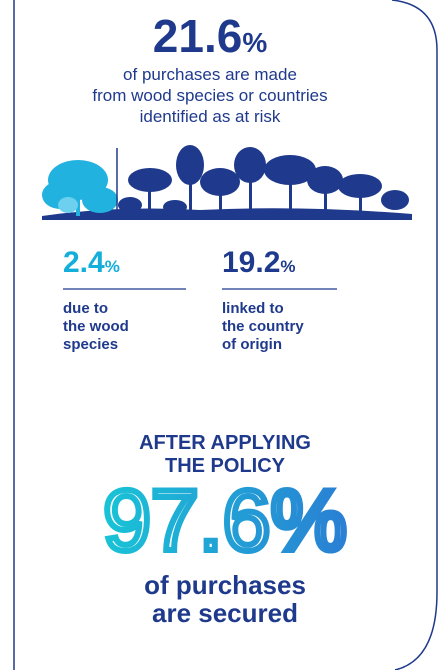  Describe the element at coordinates (96, 326) in the screenshot. I see `breakdown-text: the wood` at that location.